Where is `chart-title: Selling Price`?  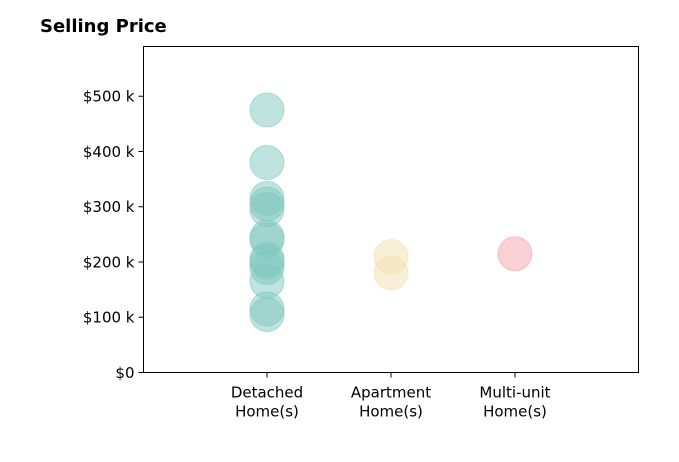 chart-title: Selling Price is located at coordinates (103, 26).